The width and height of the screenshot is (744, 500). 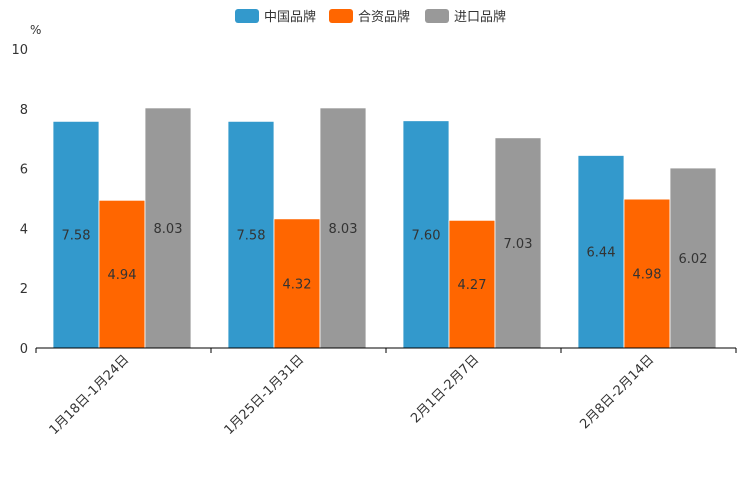 I want to click on x-tick-label-3: 2月8日-2月14日, so click(x=617, y=392).